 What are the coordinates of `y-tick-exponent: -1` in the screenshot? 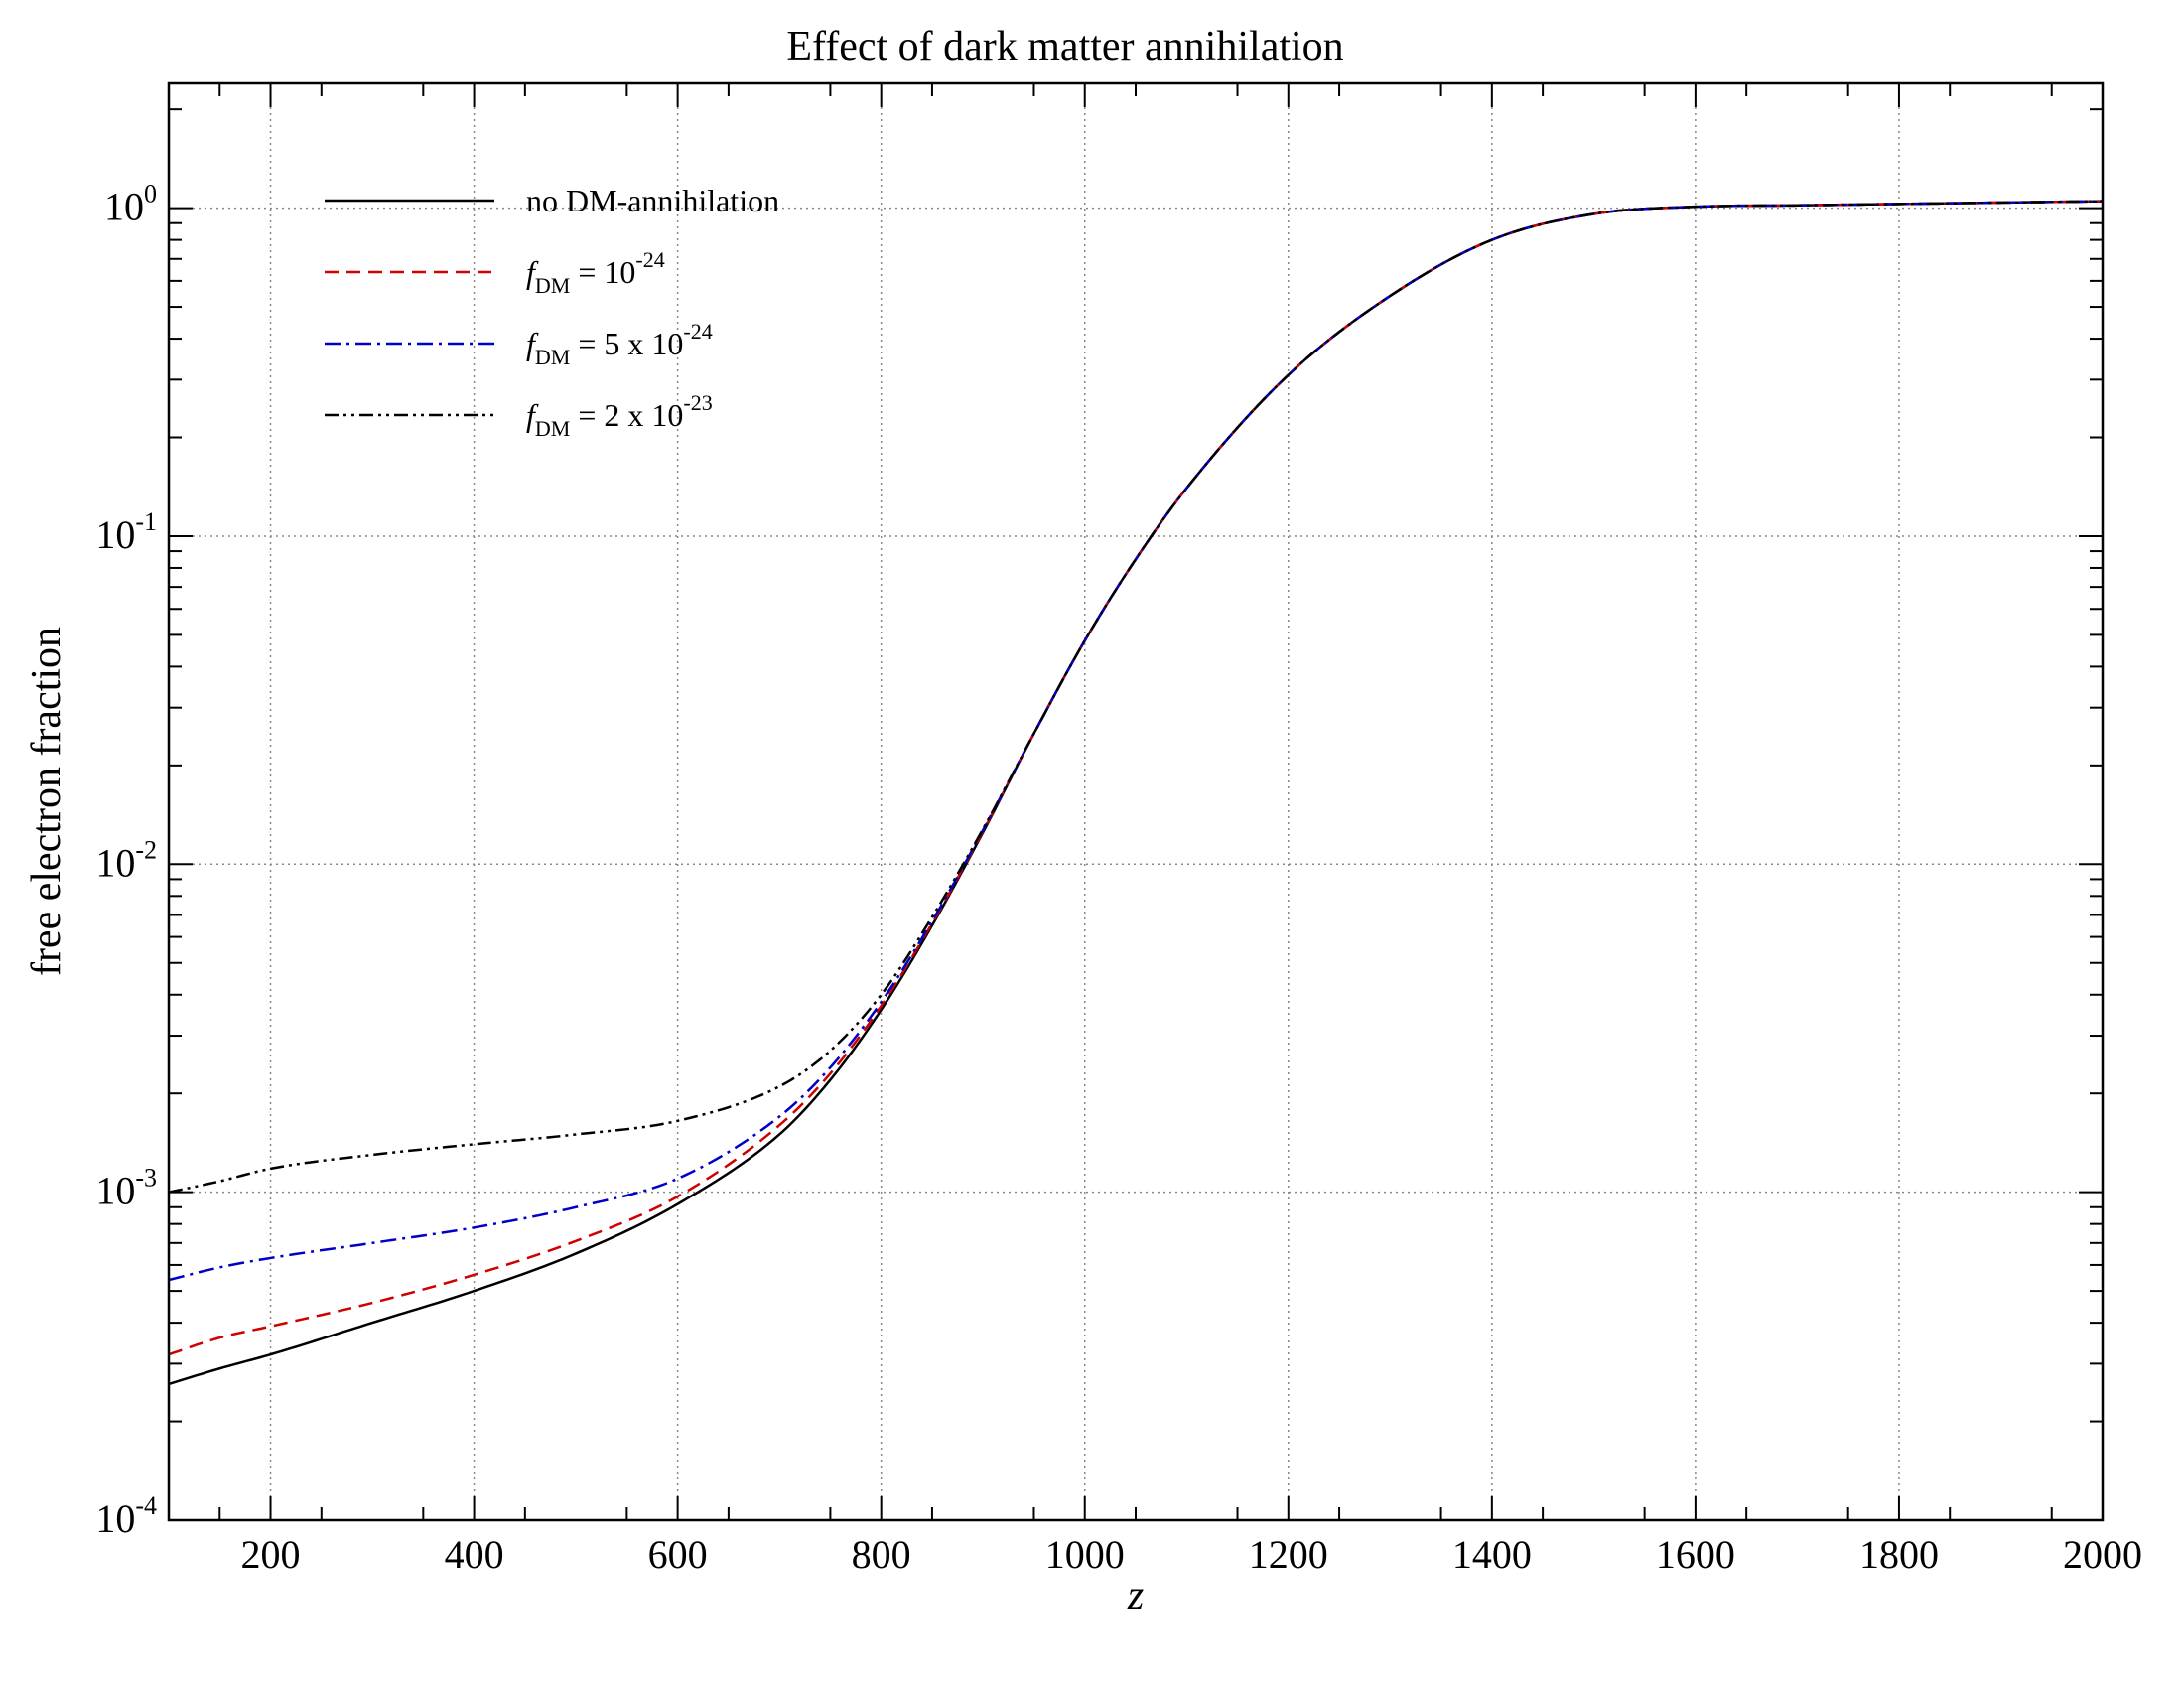 It's located at (146, 521).